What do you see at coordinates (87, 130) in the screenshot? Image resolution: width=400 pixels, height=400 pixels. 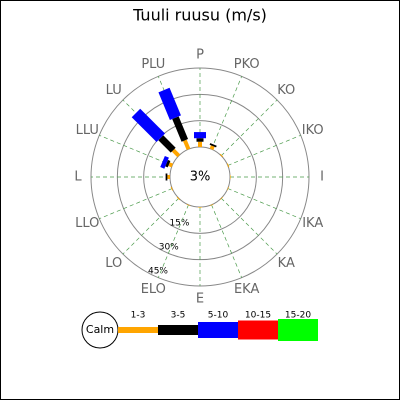 I see `direction-label: LLU` at bounding box center [87, 130].